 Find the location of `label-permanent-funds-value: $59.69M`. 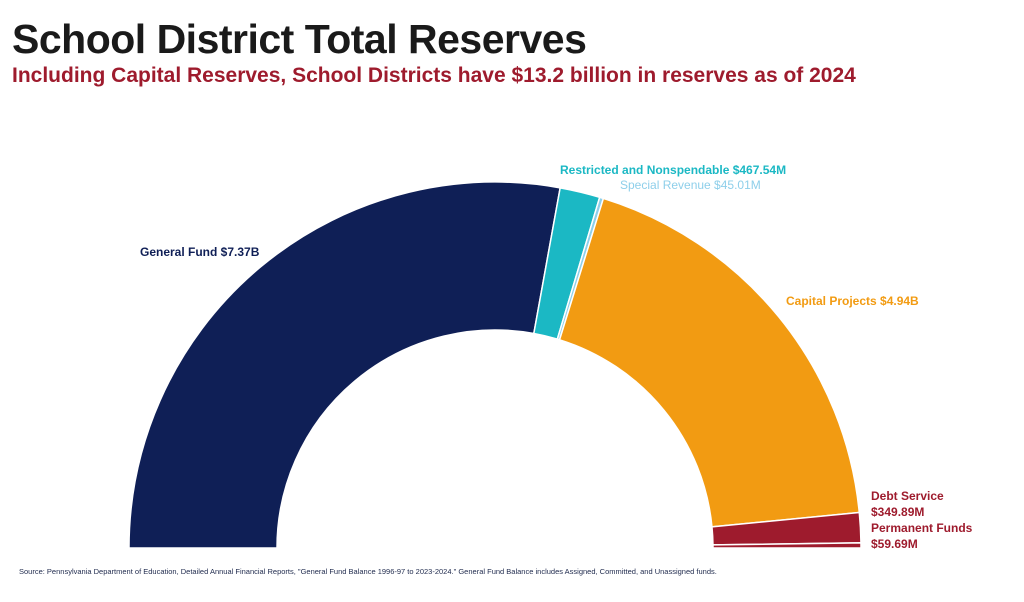

label-permanent-funds-value: $59.69M is located at coordinates (894, 544).